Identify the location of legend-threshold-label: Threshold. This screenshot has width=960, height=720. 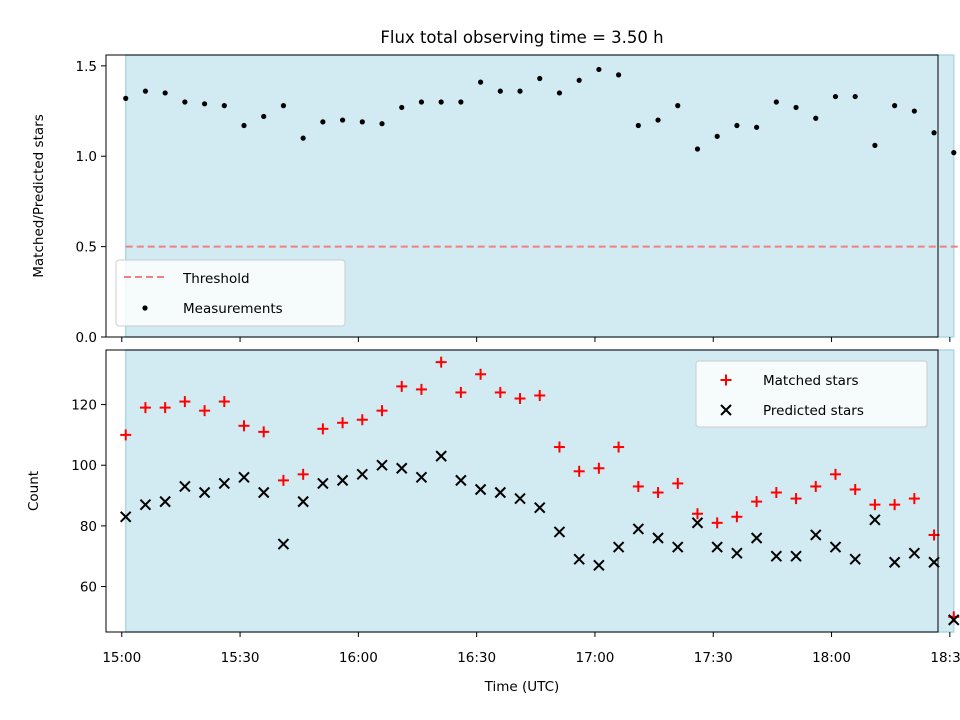
(216, 279).